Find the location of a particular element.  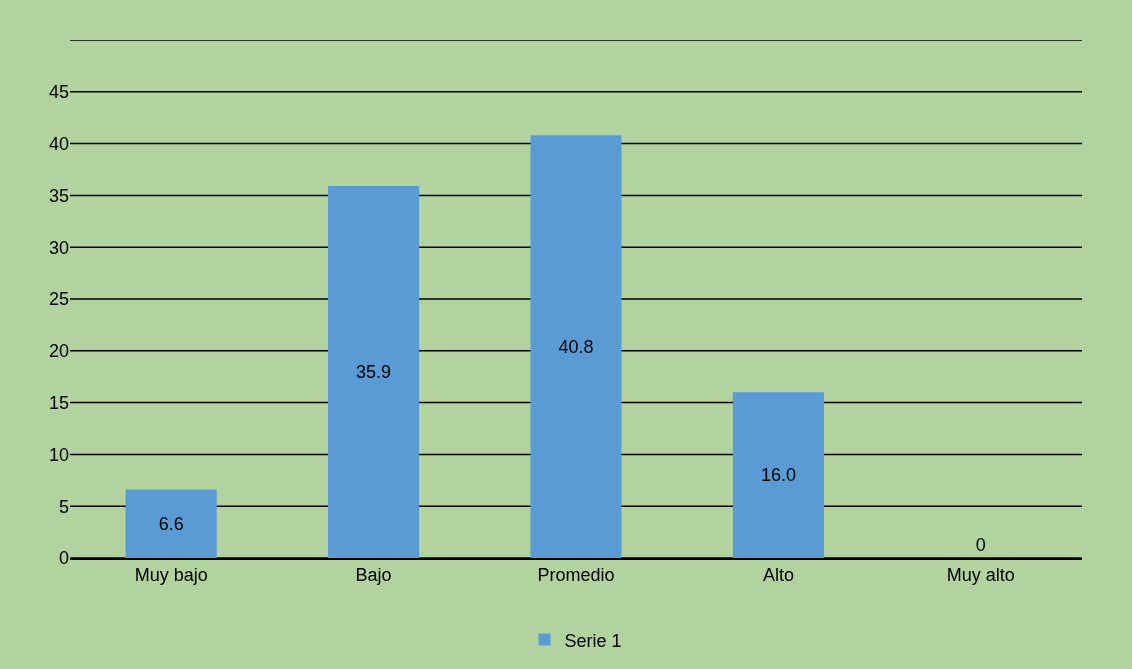

y-tick-label: 5 is located at coordinates (63, 506).